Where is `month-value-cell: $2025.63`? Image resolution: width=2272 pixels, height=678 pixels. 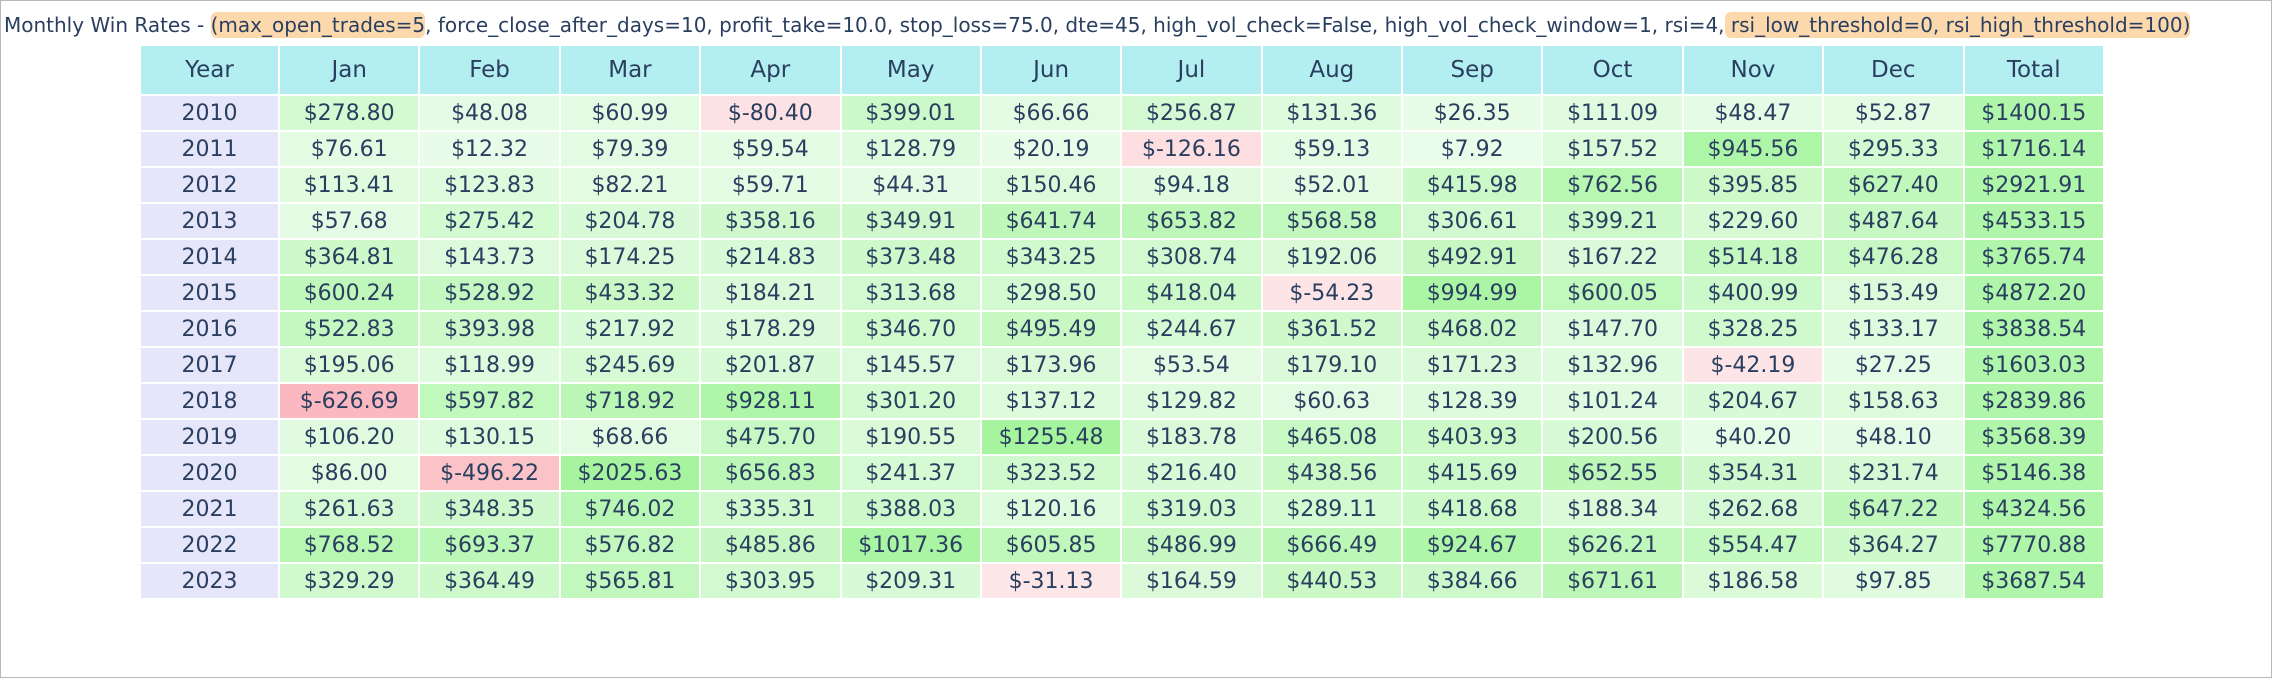
month-value-cell: $2025.63 is located at coordinates (630, 473).